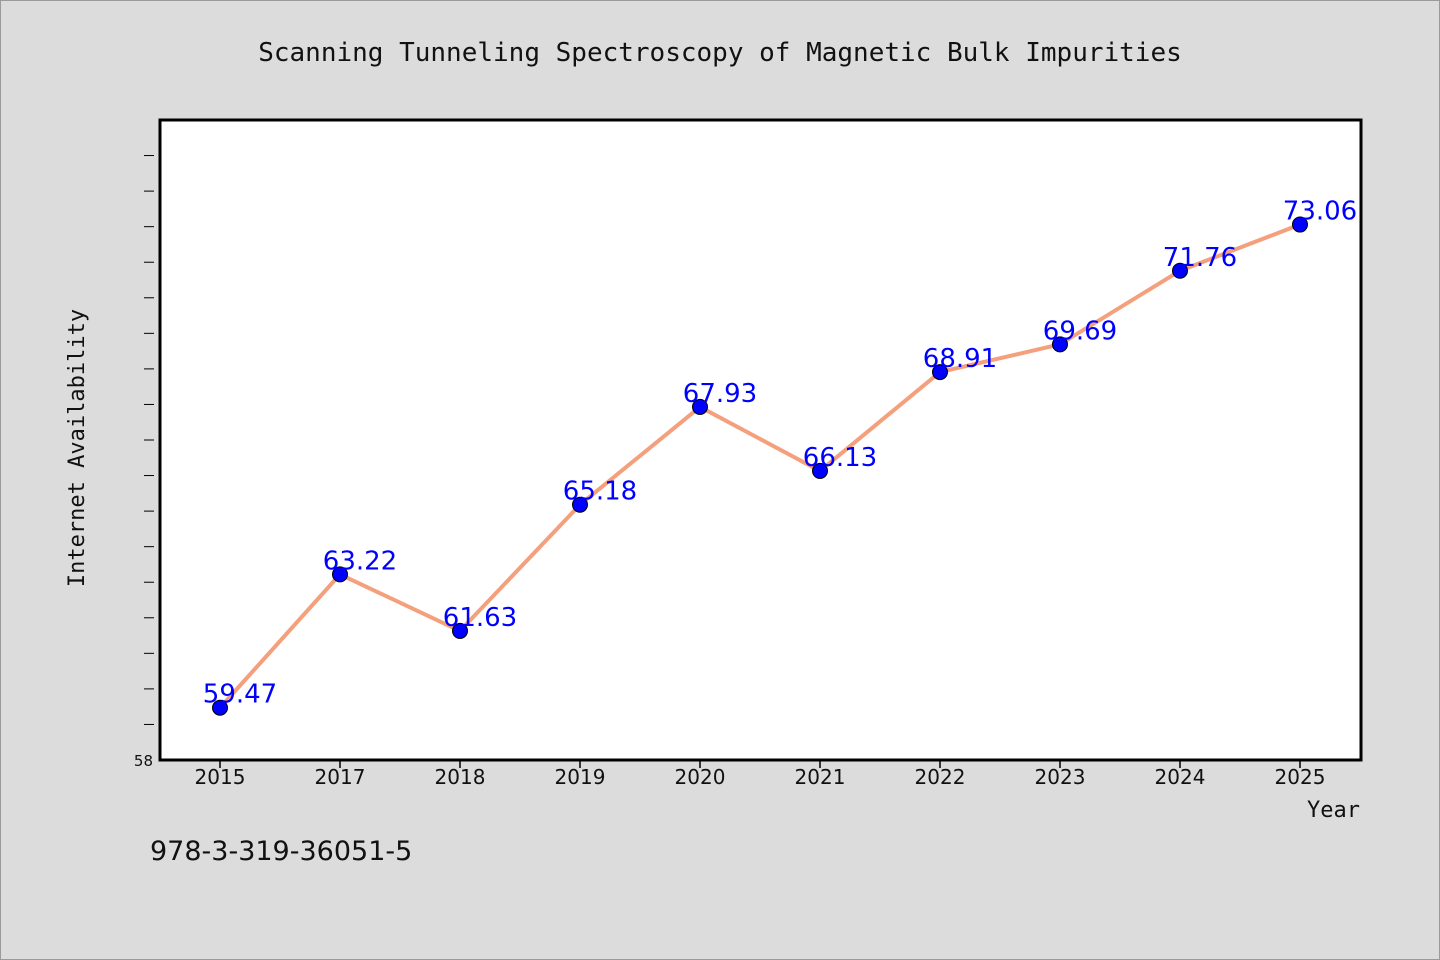 This screenshot has height=960, width=1440. I want to click on x-tick-label: 2022, so click(940, 777).